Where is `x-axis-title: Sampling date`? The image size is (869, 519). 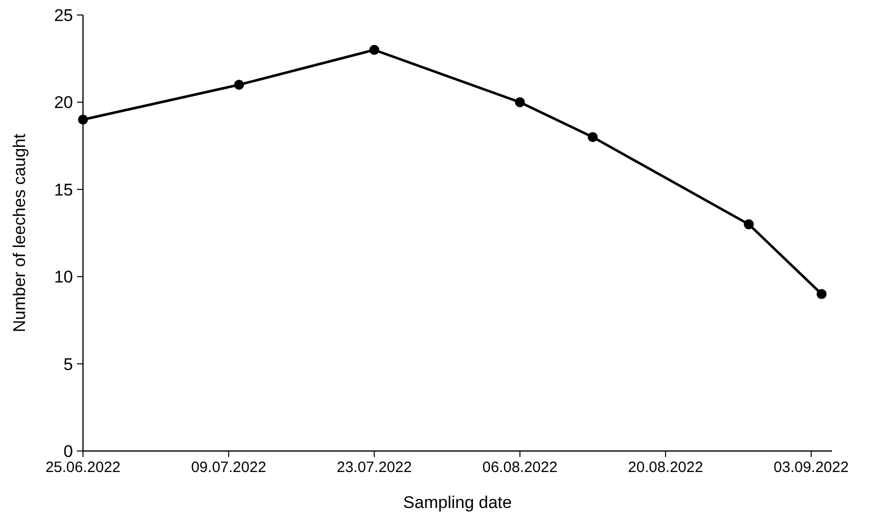
x-axis-title: Sampling date is located at coordinates (457, 502).